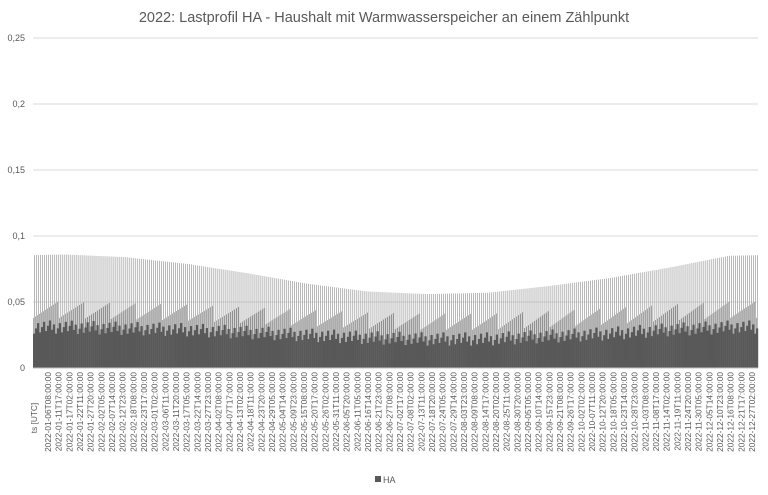 The height and width of the screenshot is (495, 768). Describe the element at coordinates (357, 412) in the screenshot. I see `x-tick-label: 2022-06-11T05:00:00` at that location.